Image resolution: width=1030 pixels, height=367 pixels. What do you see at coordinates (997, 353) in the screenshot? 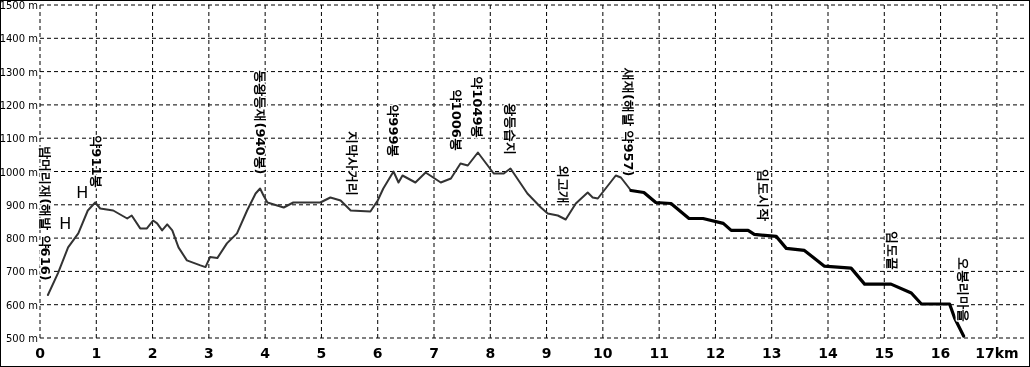
I see `x-tick-label: 17km` at bounding box center [997, 353].